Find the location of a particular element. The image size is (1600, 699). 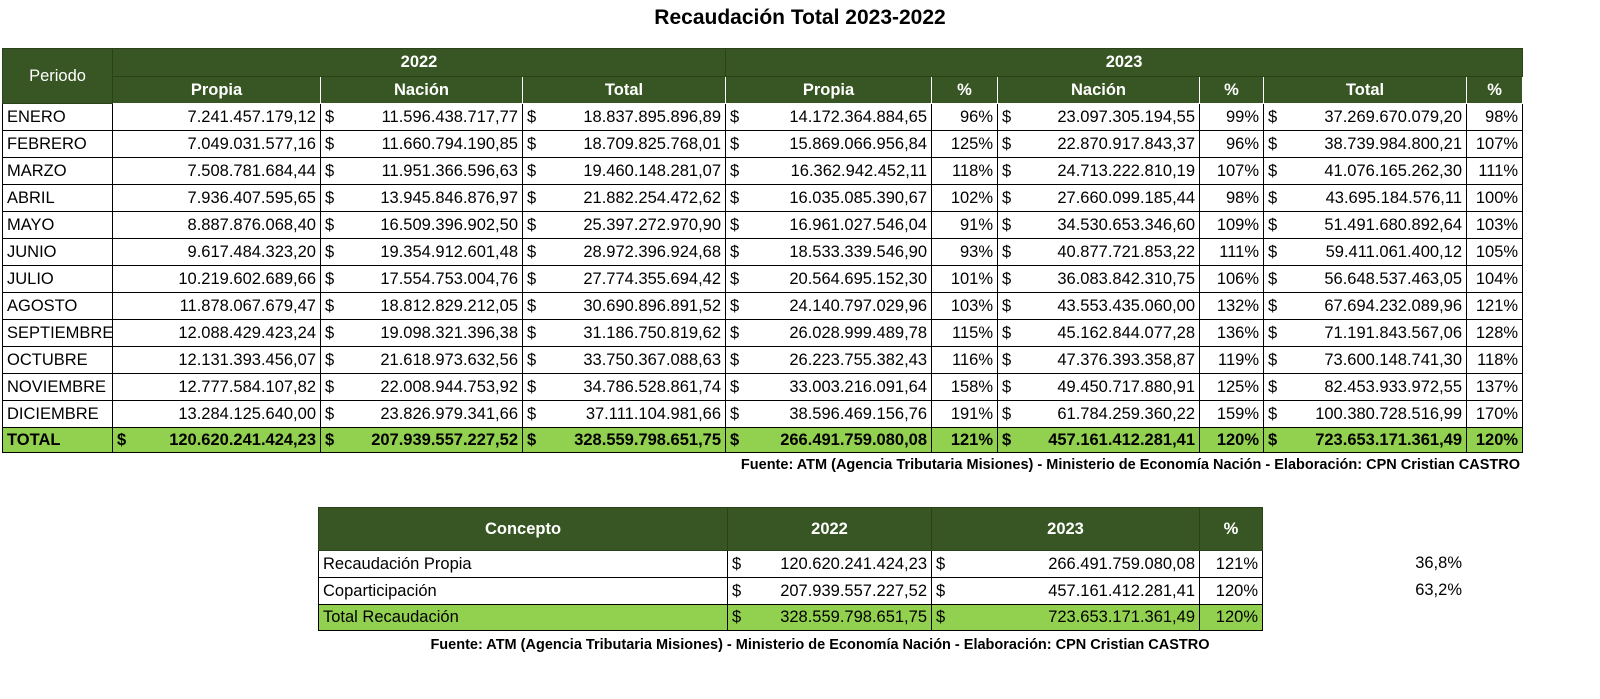

amount-cell: $27.774.355.694,42 is located at coordinates (624, 279).